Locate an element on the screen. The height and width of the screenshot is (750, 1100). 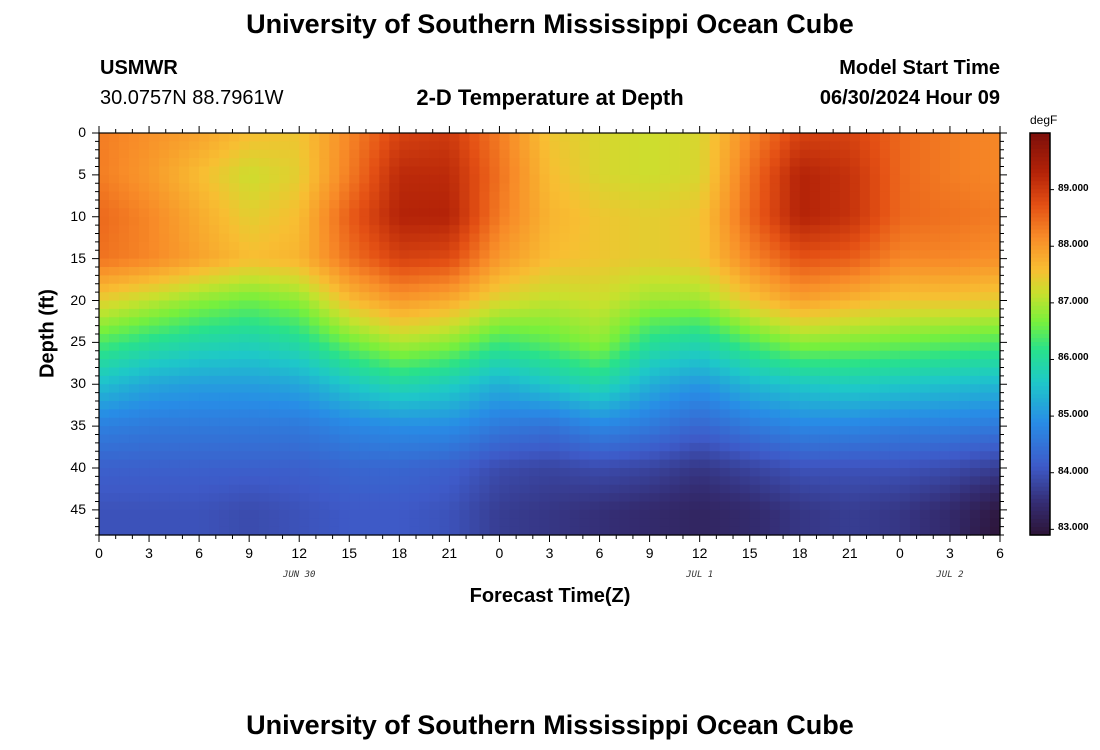
x-tick-label: 6 is located at coordinates (1000, 553).